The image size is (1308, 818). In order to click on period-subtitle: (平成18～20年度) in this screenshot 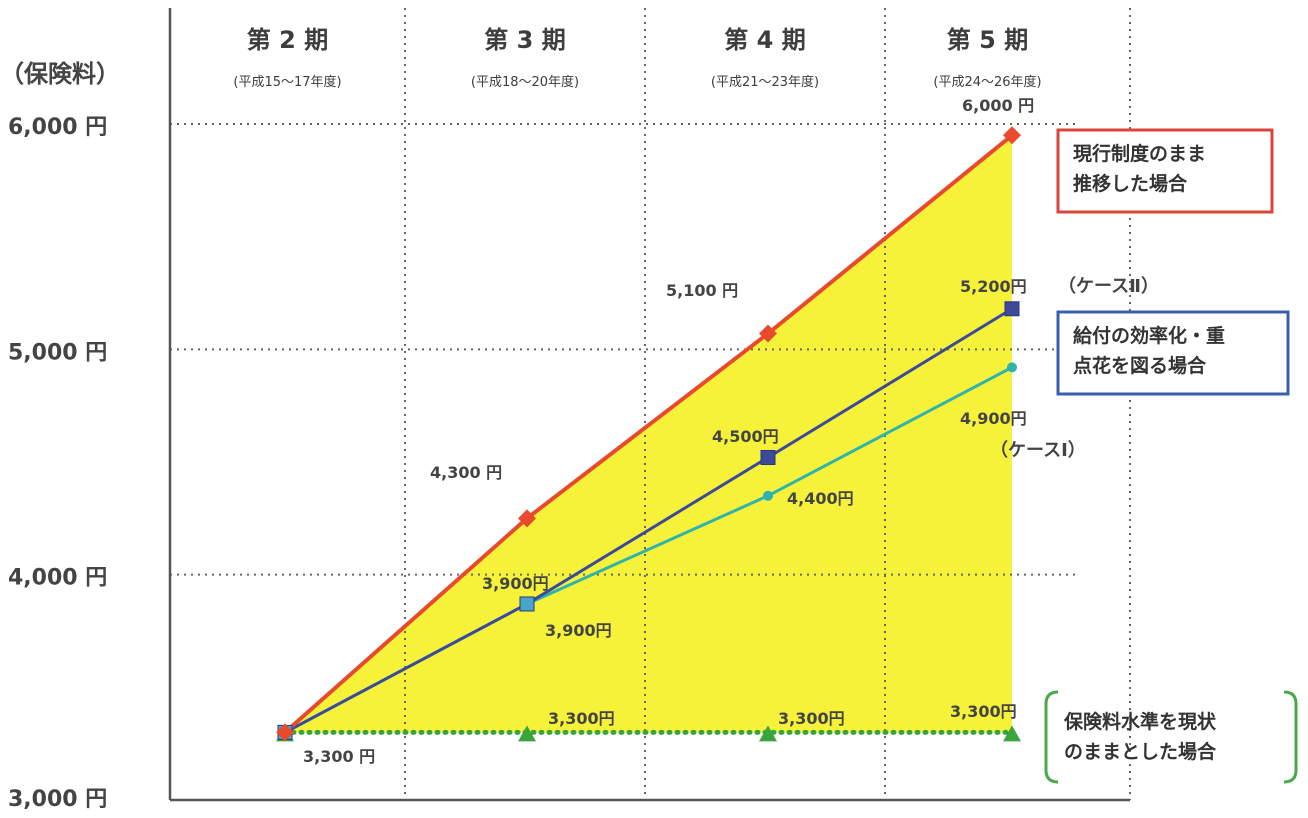, I will do `click(525, 82)`.